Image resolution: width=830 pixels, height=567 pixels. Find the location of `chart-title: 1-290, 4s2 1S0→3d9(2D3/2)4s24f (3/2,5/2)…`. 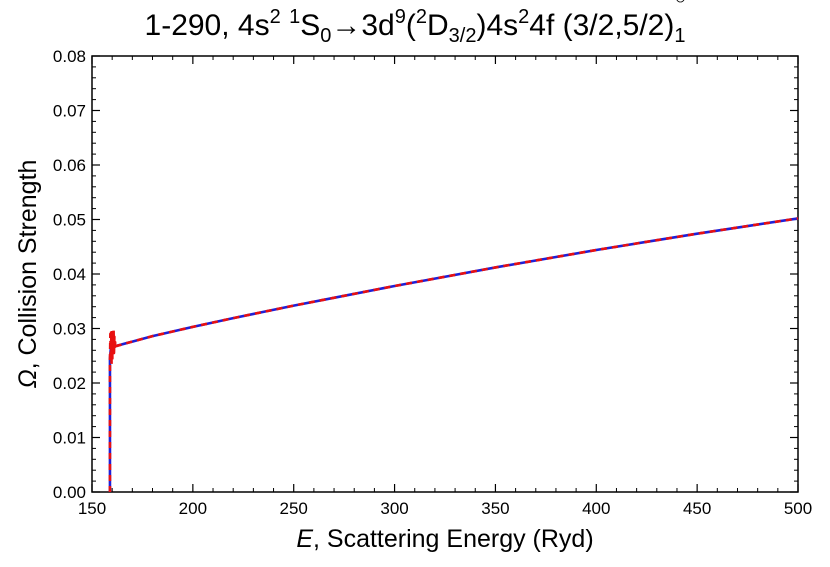

chart-title: 1-290, 4s2 1S0→3d9(2D3/2)4s24f (3/2,5/2)… is located at coordinates (415, 23).